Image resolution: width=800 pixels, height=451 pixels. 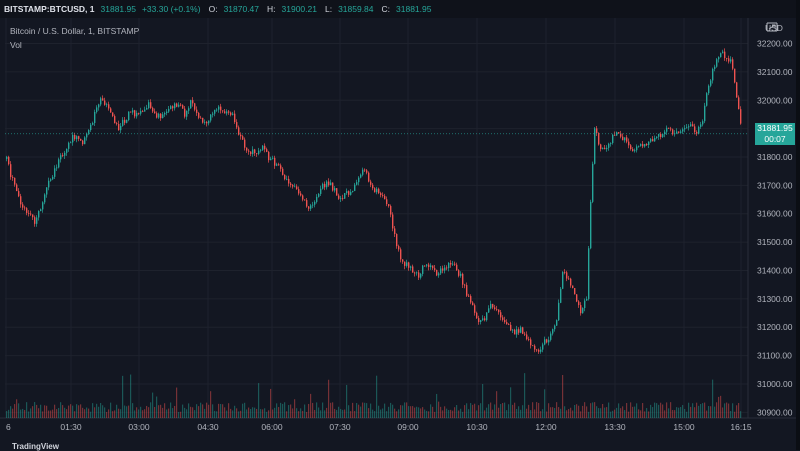 What do you see at coordinates (8, 427) in the screenshot?
I see `x-tick-label: 6` at bounding box center [8, 427].